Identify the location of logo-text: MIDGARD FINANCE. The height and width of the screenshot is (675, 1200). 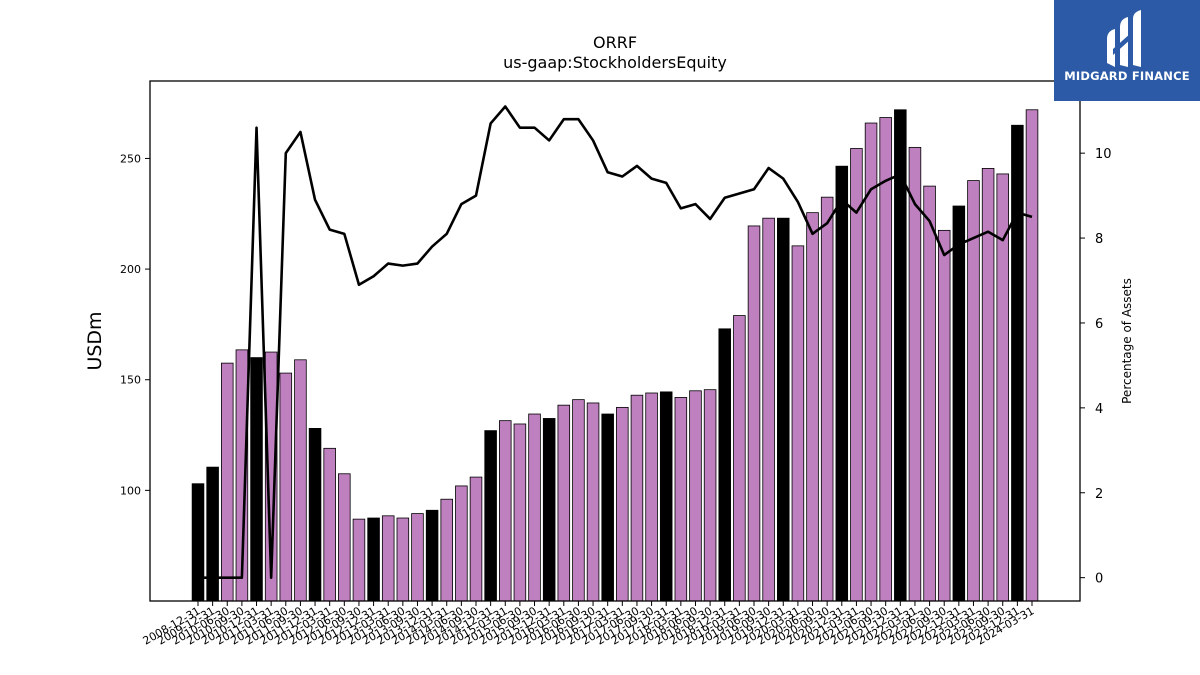
(1127, 76).